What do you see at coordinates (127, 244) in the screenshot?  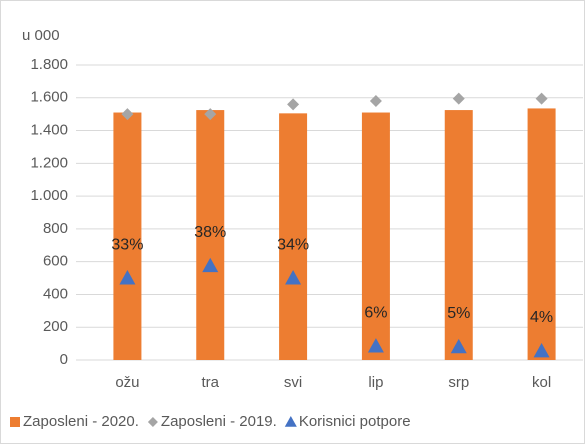 I see `point-label: 33%` at bounding box center [127, 244].